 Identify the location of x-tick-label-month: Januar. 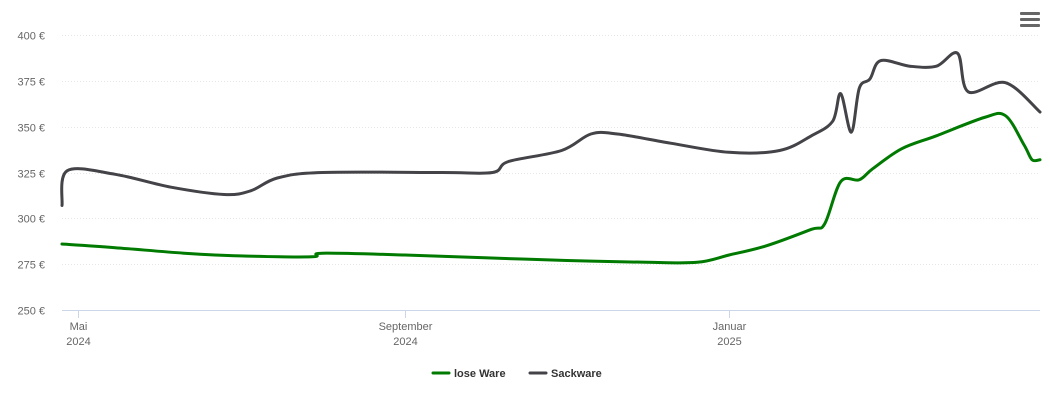
(730, 327).